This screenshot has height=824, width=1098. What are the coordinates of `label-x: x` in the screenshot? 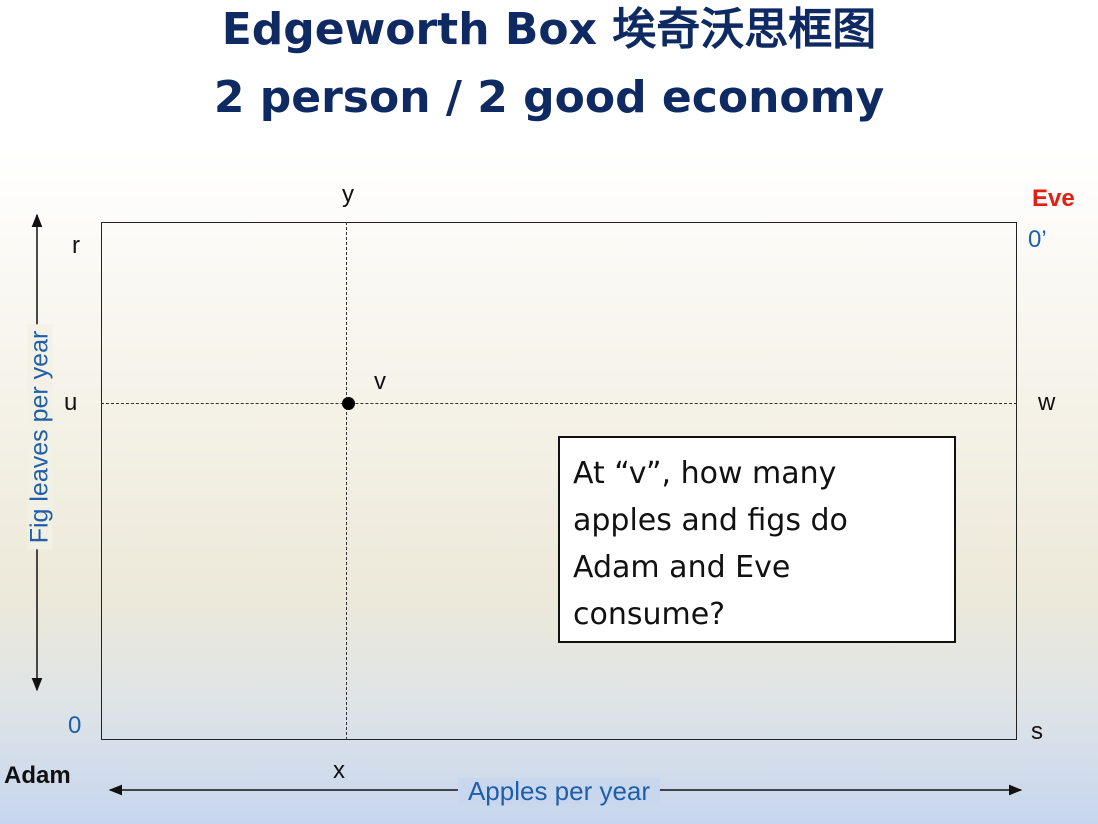 It's located at (339, 770).